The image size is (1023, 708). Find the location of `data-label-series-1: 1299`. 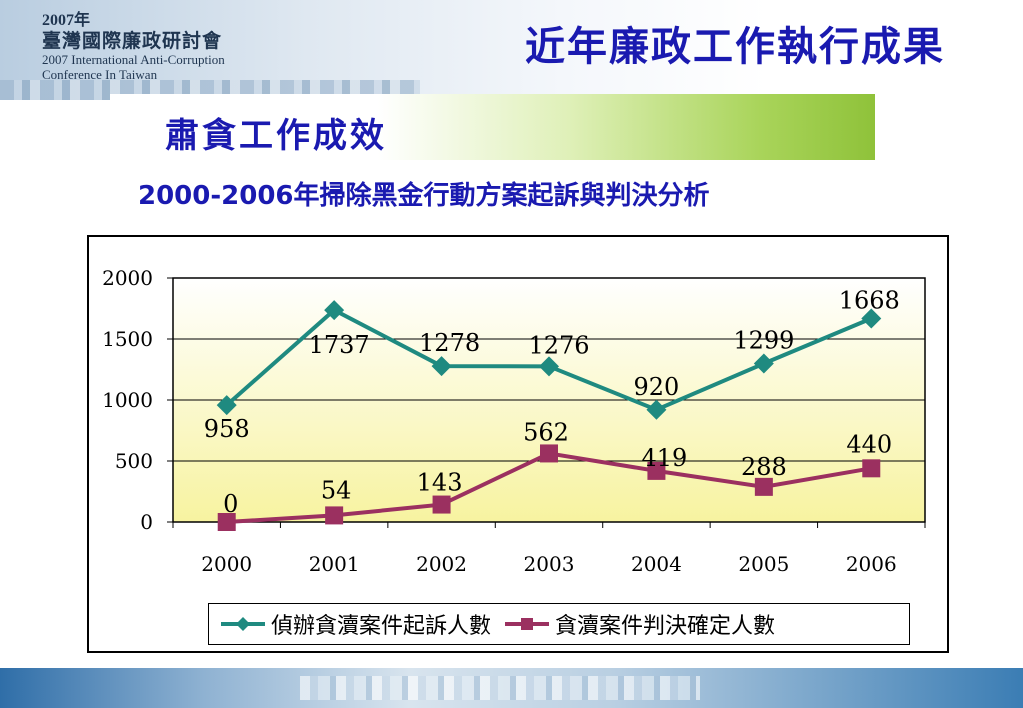

data-label-series-1: 1299 is located at coordinates (763, 341).